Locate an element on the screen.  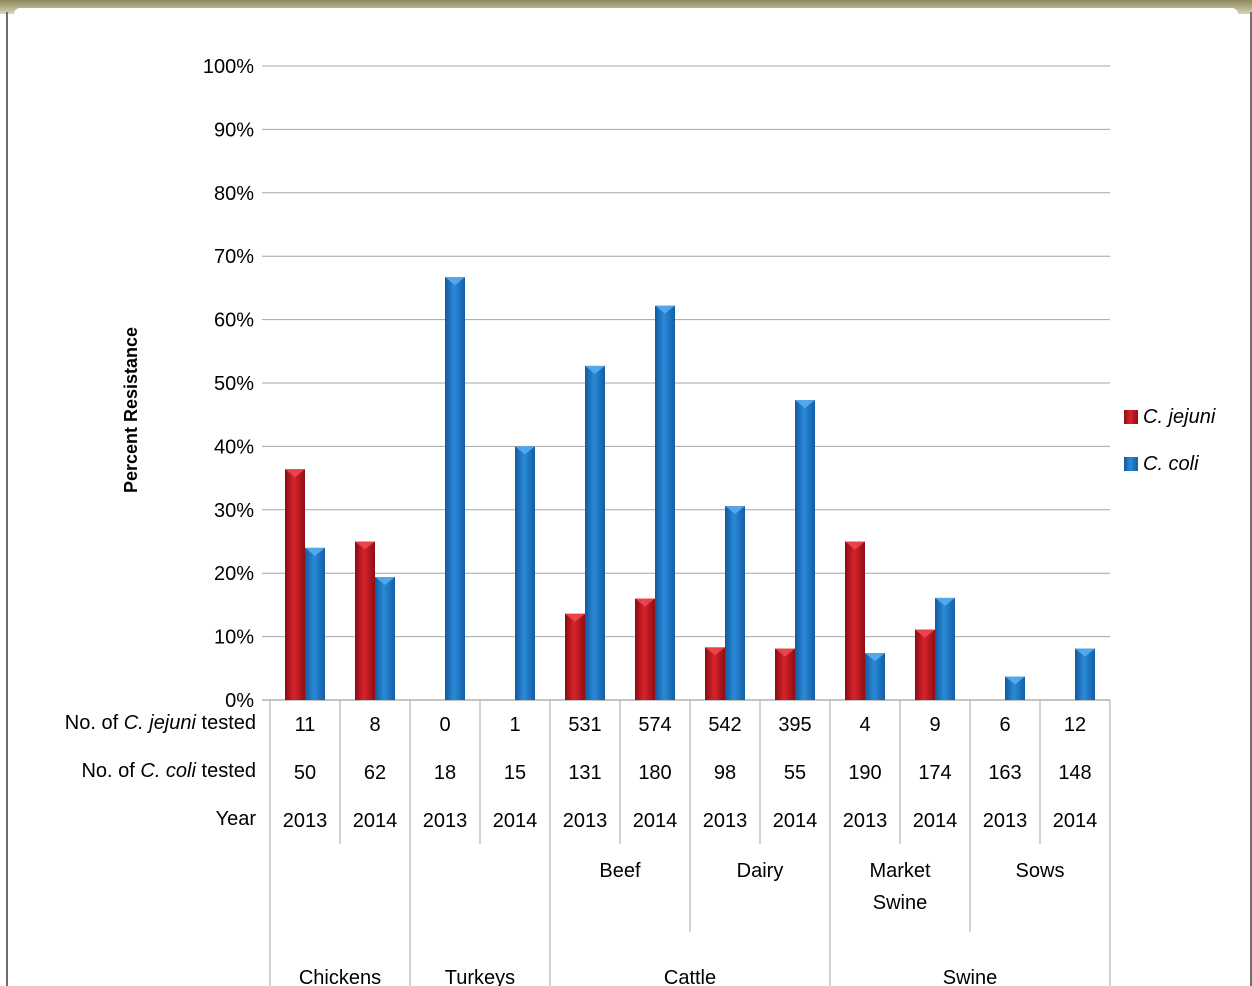
subgroup-label: Sows is located at coordinates (1040, 871).